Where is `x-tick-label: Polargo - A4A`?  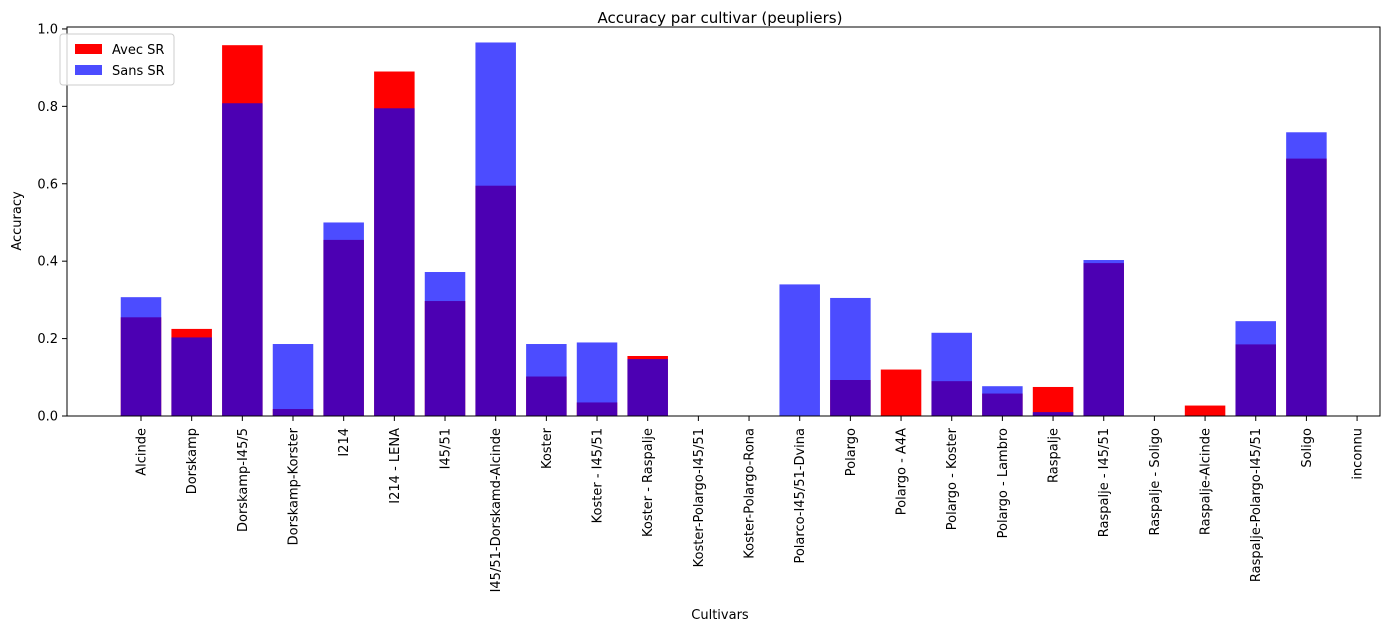
x-tick-label: Polargo - A4A is located at coordinates (902, 471).